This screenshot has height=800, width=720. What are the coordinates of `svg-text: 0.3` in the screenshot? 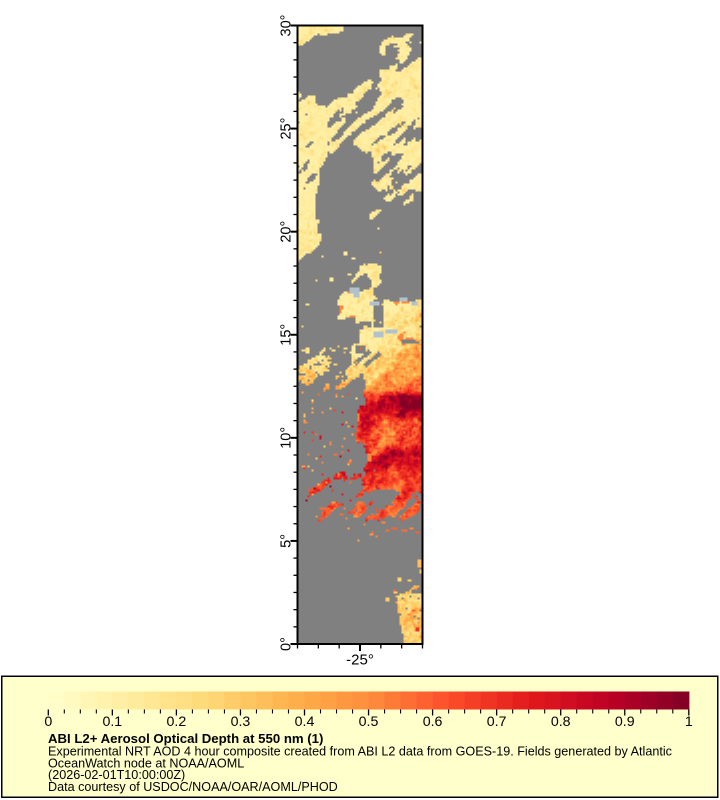 It's located at (241, 722).